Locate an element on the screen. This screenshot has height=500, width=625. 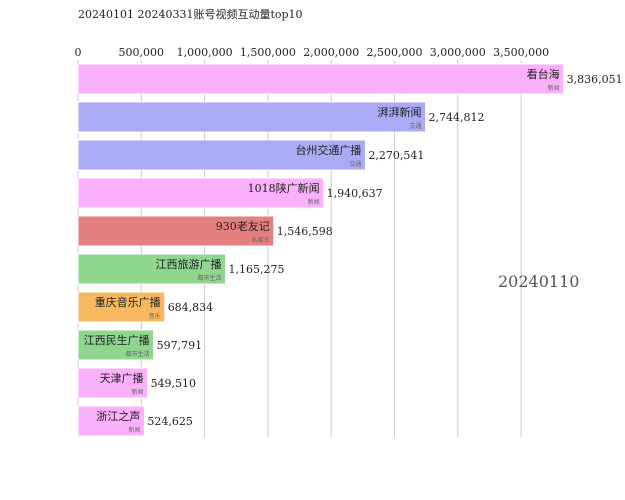
value-label: 1,546,598 is located at coordinates (305, 231).